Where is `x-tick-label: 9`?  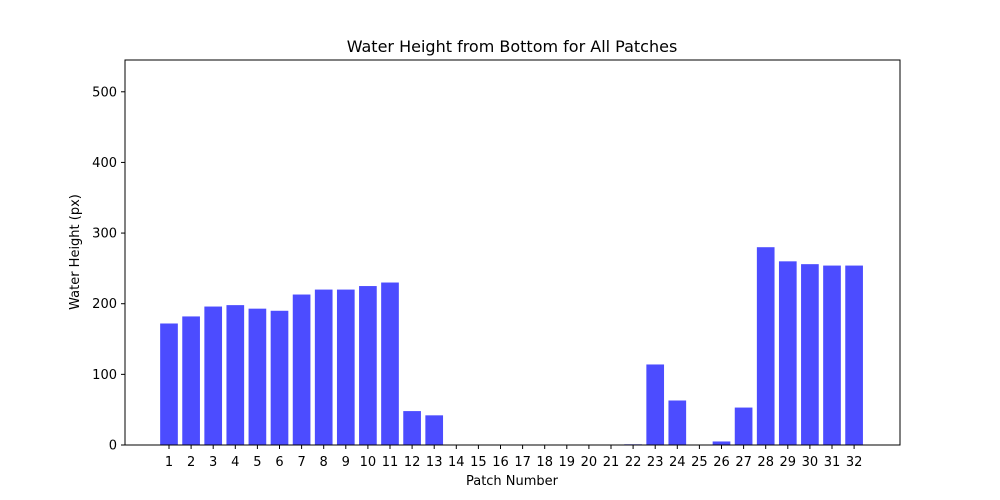
x-tick-label: 9 is located at coordinates (346, 462).